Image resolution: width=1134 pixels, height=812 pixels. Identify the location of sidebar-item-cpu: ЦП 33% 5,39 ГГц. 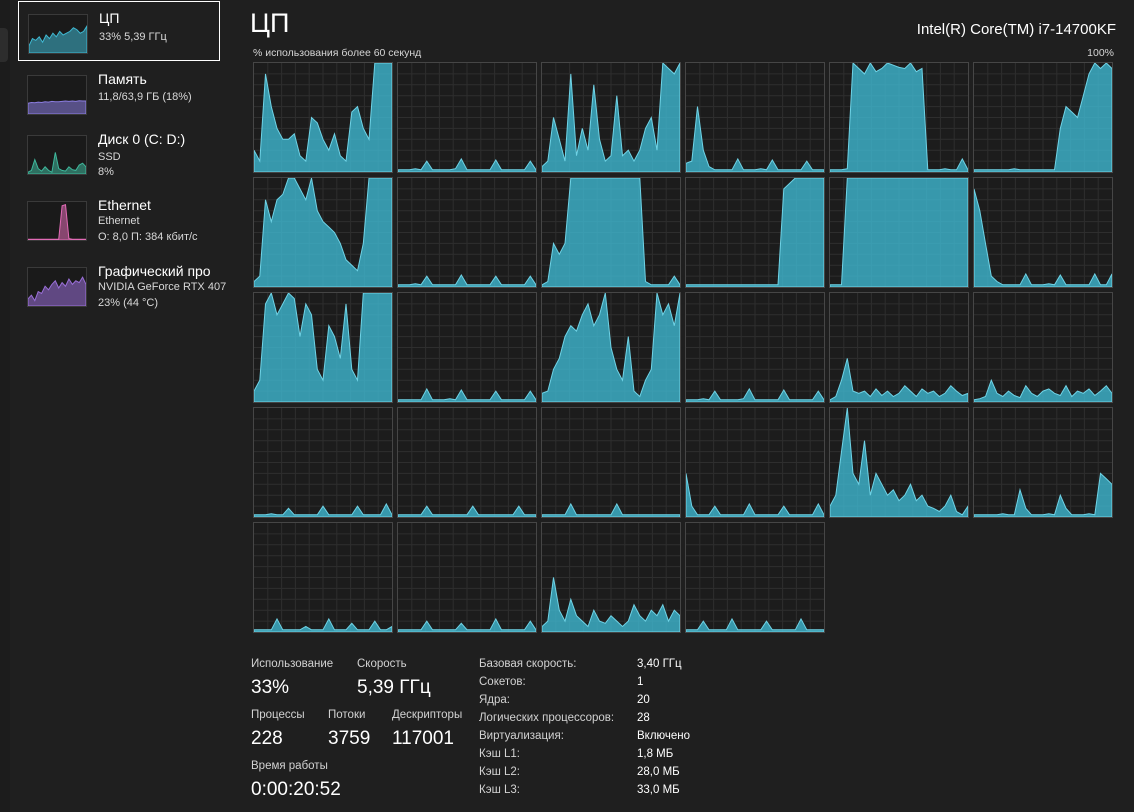
(119, 31).